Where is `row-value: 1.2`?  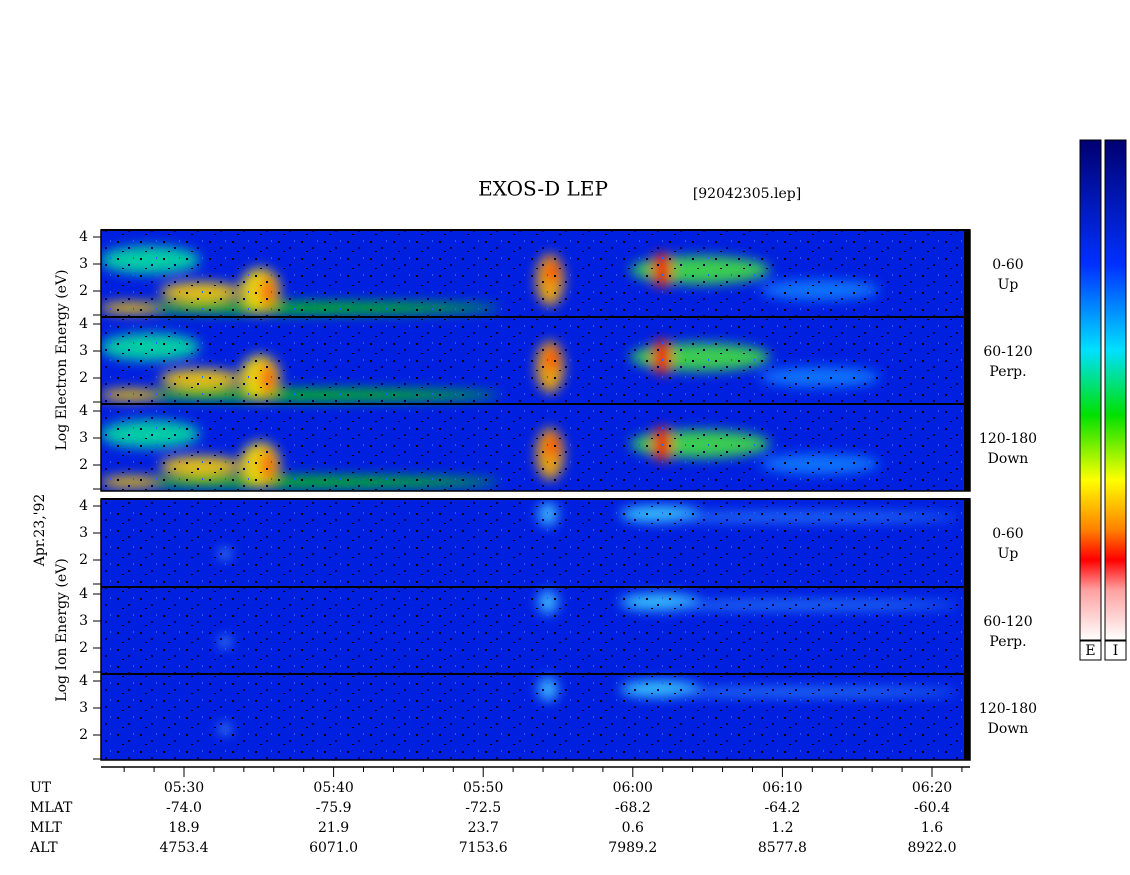
row-value: 1.2 is located at coordinates (782, 828).